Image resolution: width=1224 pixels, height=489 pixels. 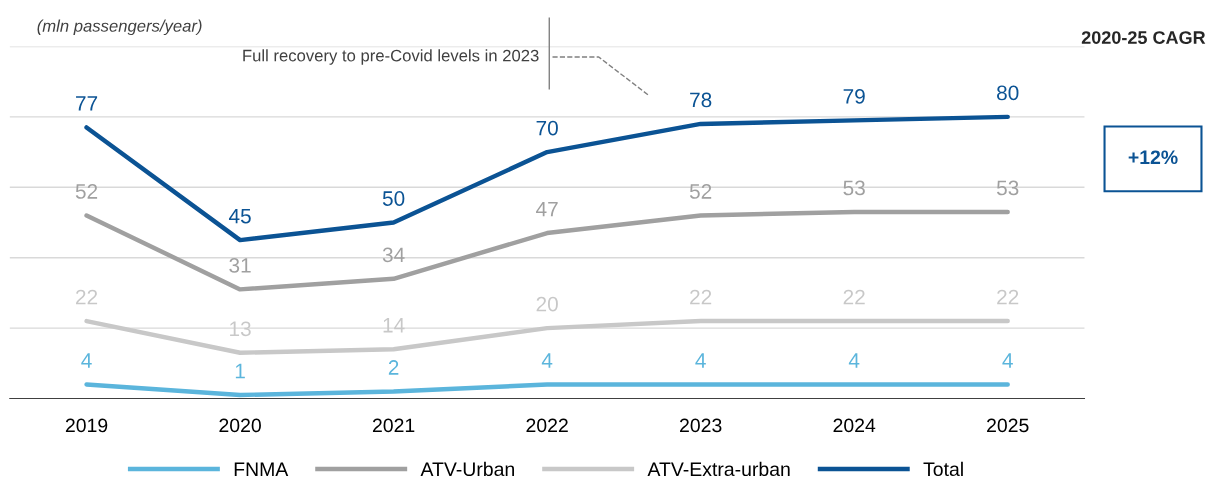 I want to click on data-label: 79, so click(x=854, y=96).